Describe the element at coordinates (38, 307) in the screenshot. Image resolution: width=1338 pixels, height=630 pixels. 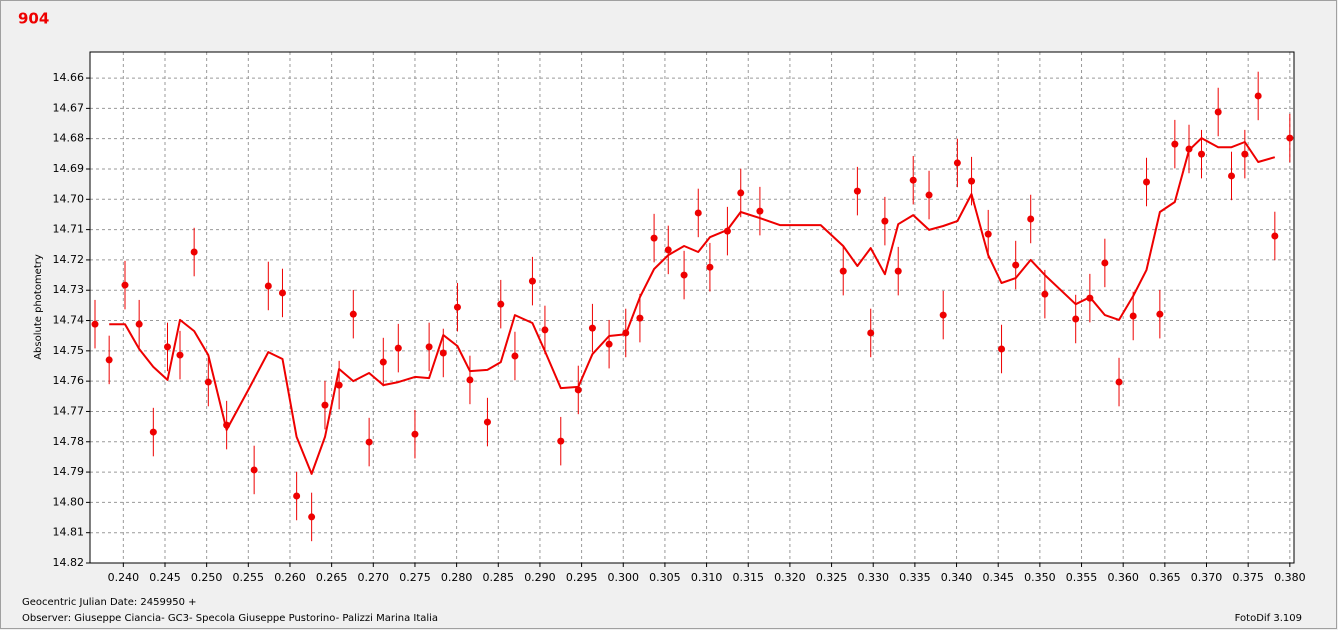
I see `y-axis-label: Absolute photometry` at that location.